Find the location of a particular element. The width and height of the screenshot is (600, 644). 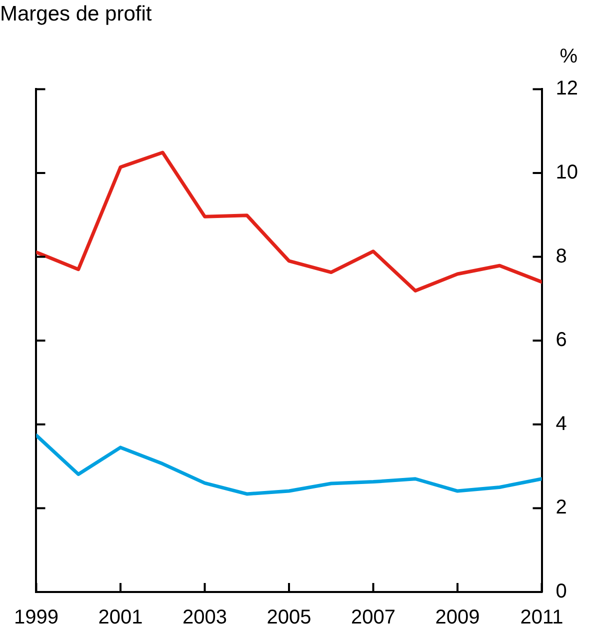

x-tick-label: 2001 is located at coordinates (120, 617).